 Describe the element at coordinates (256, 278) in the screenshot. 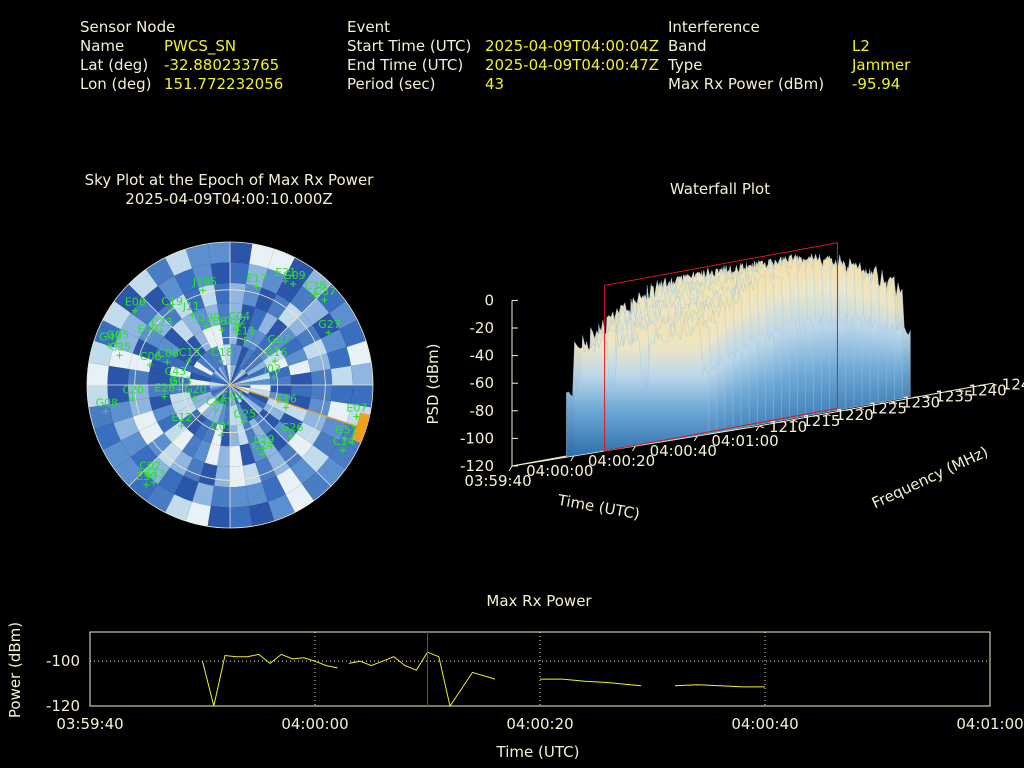

I see `satellite-label: E17` at that location.